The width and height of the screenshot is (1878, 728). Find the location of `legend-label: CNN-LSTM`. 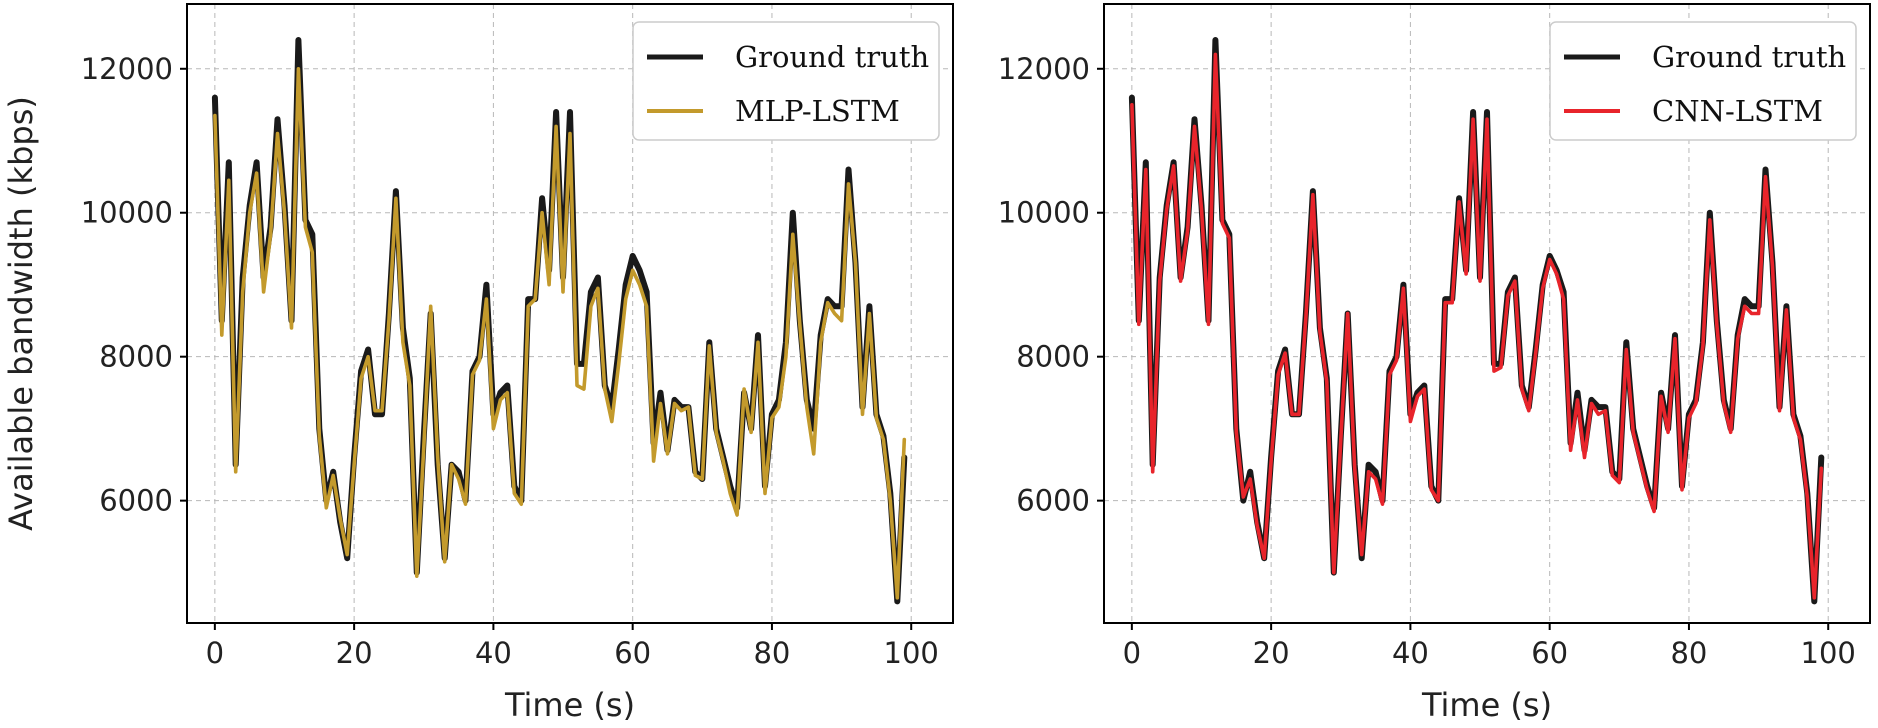

legend-label: CNN-LSTM is located at coordinates (1737, 111).